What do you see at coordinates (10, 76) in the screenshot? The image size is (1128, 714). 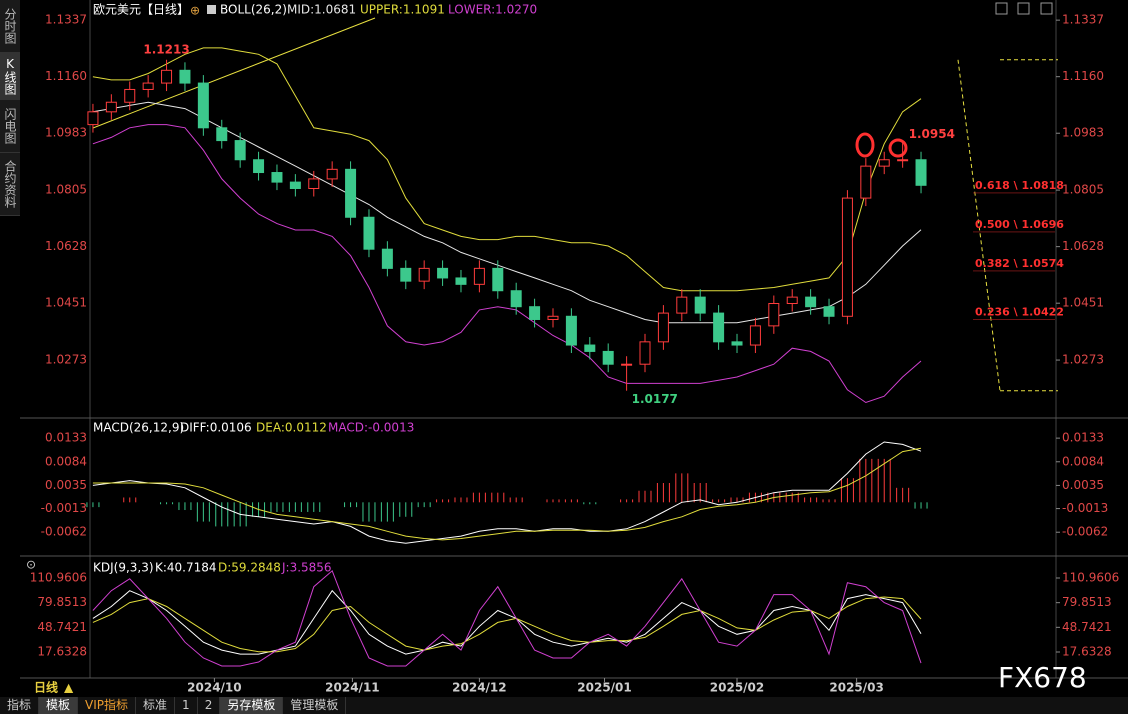 I see `sidebar-tab: K线图` at bounding box center [10, 76].